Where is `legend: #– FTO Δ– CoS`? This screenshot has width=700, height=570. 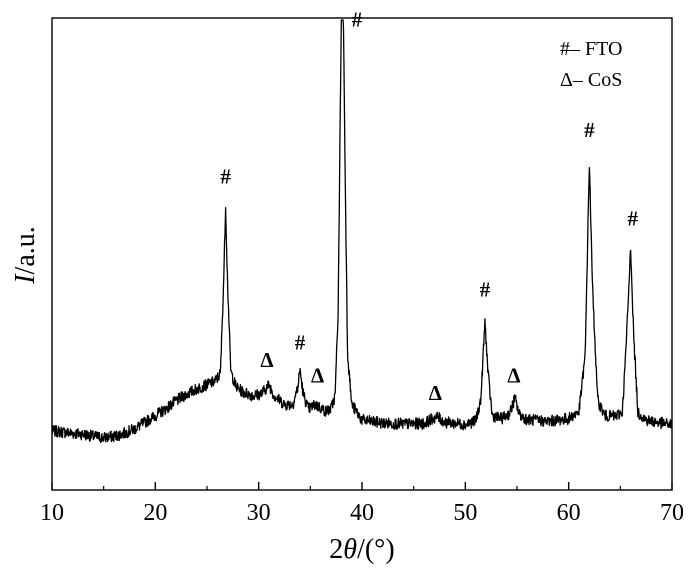
legend: #– FTO Δ– CoS is located at coordinates (591, 64).